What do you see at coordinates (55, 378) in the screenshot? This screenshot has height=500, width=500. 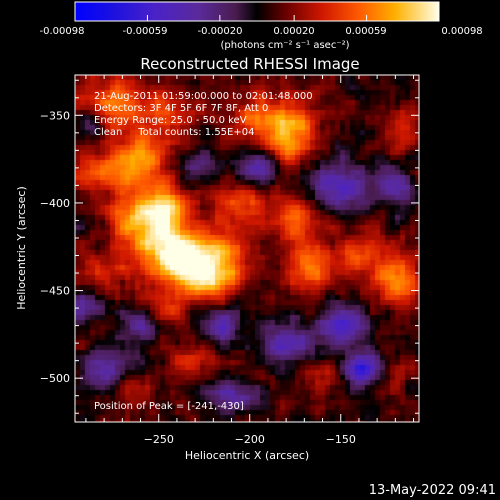 I see `y-tick-label: −500` at bounding box center [55, 378].